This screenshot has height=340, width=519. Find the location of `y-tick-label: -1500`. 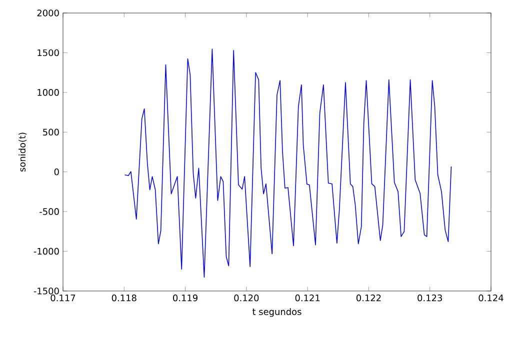

y-tick-label: -1500 is located at coordinates (46, 291).